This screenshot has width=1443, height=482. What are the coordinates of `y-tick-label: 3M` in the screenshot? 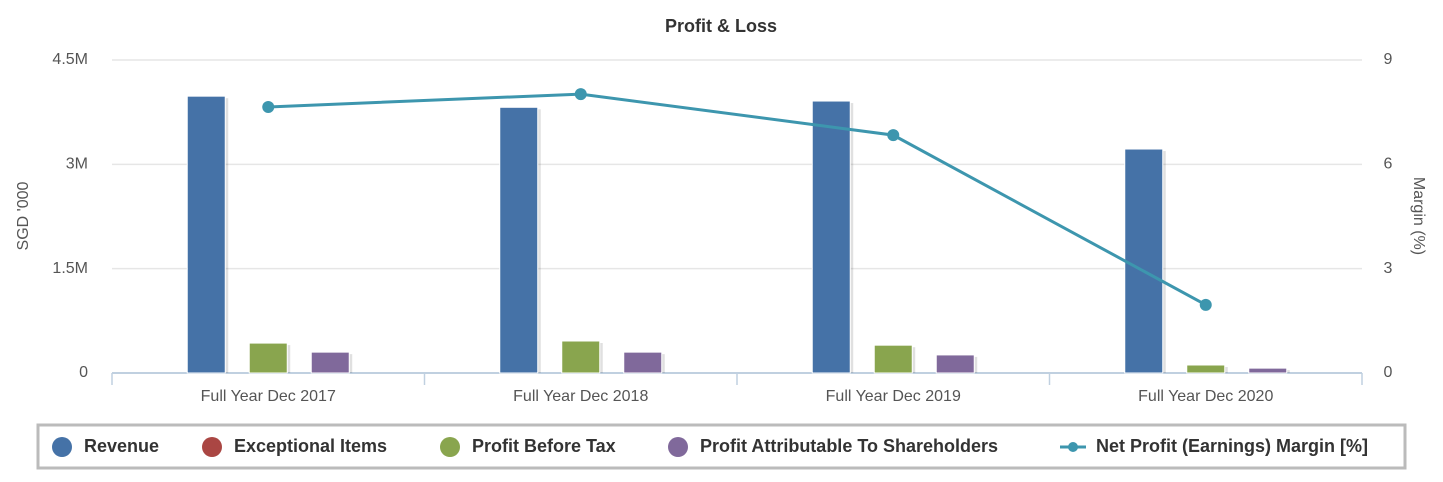 It's located at (77, 164).